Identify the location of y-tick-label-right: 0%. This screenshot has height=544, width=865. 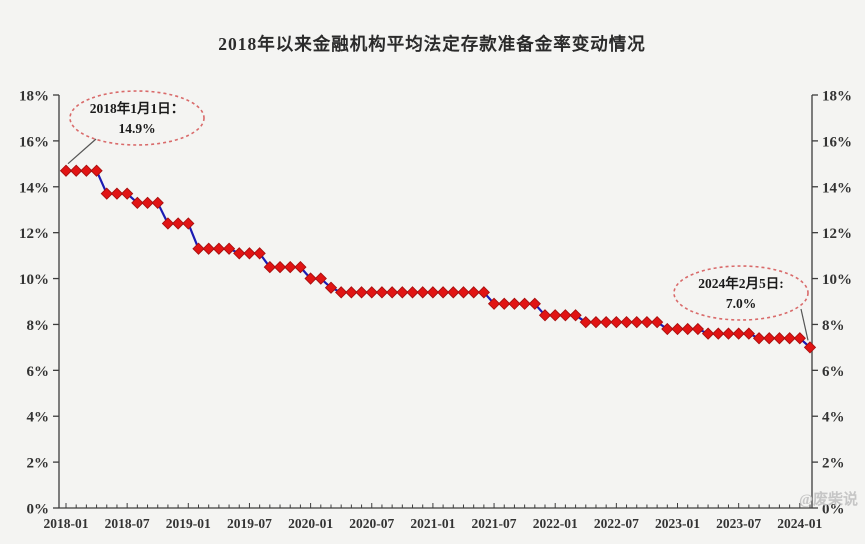
(833, 510).